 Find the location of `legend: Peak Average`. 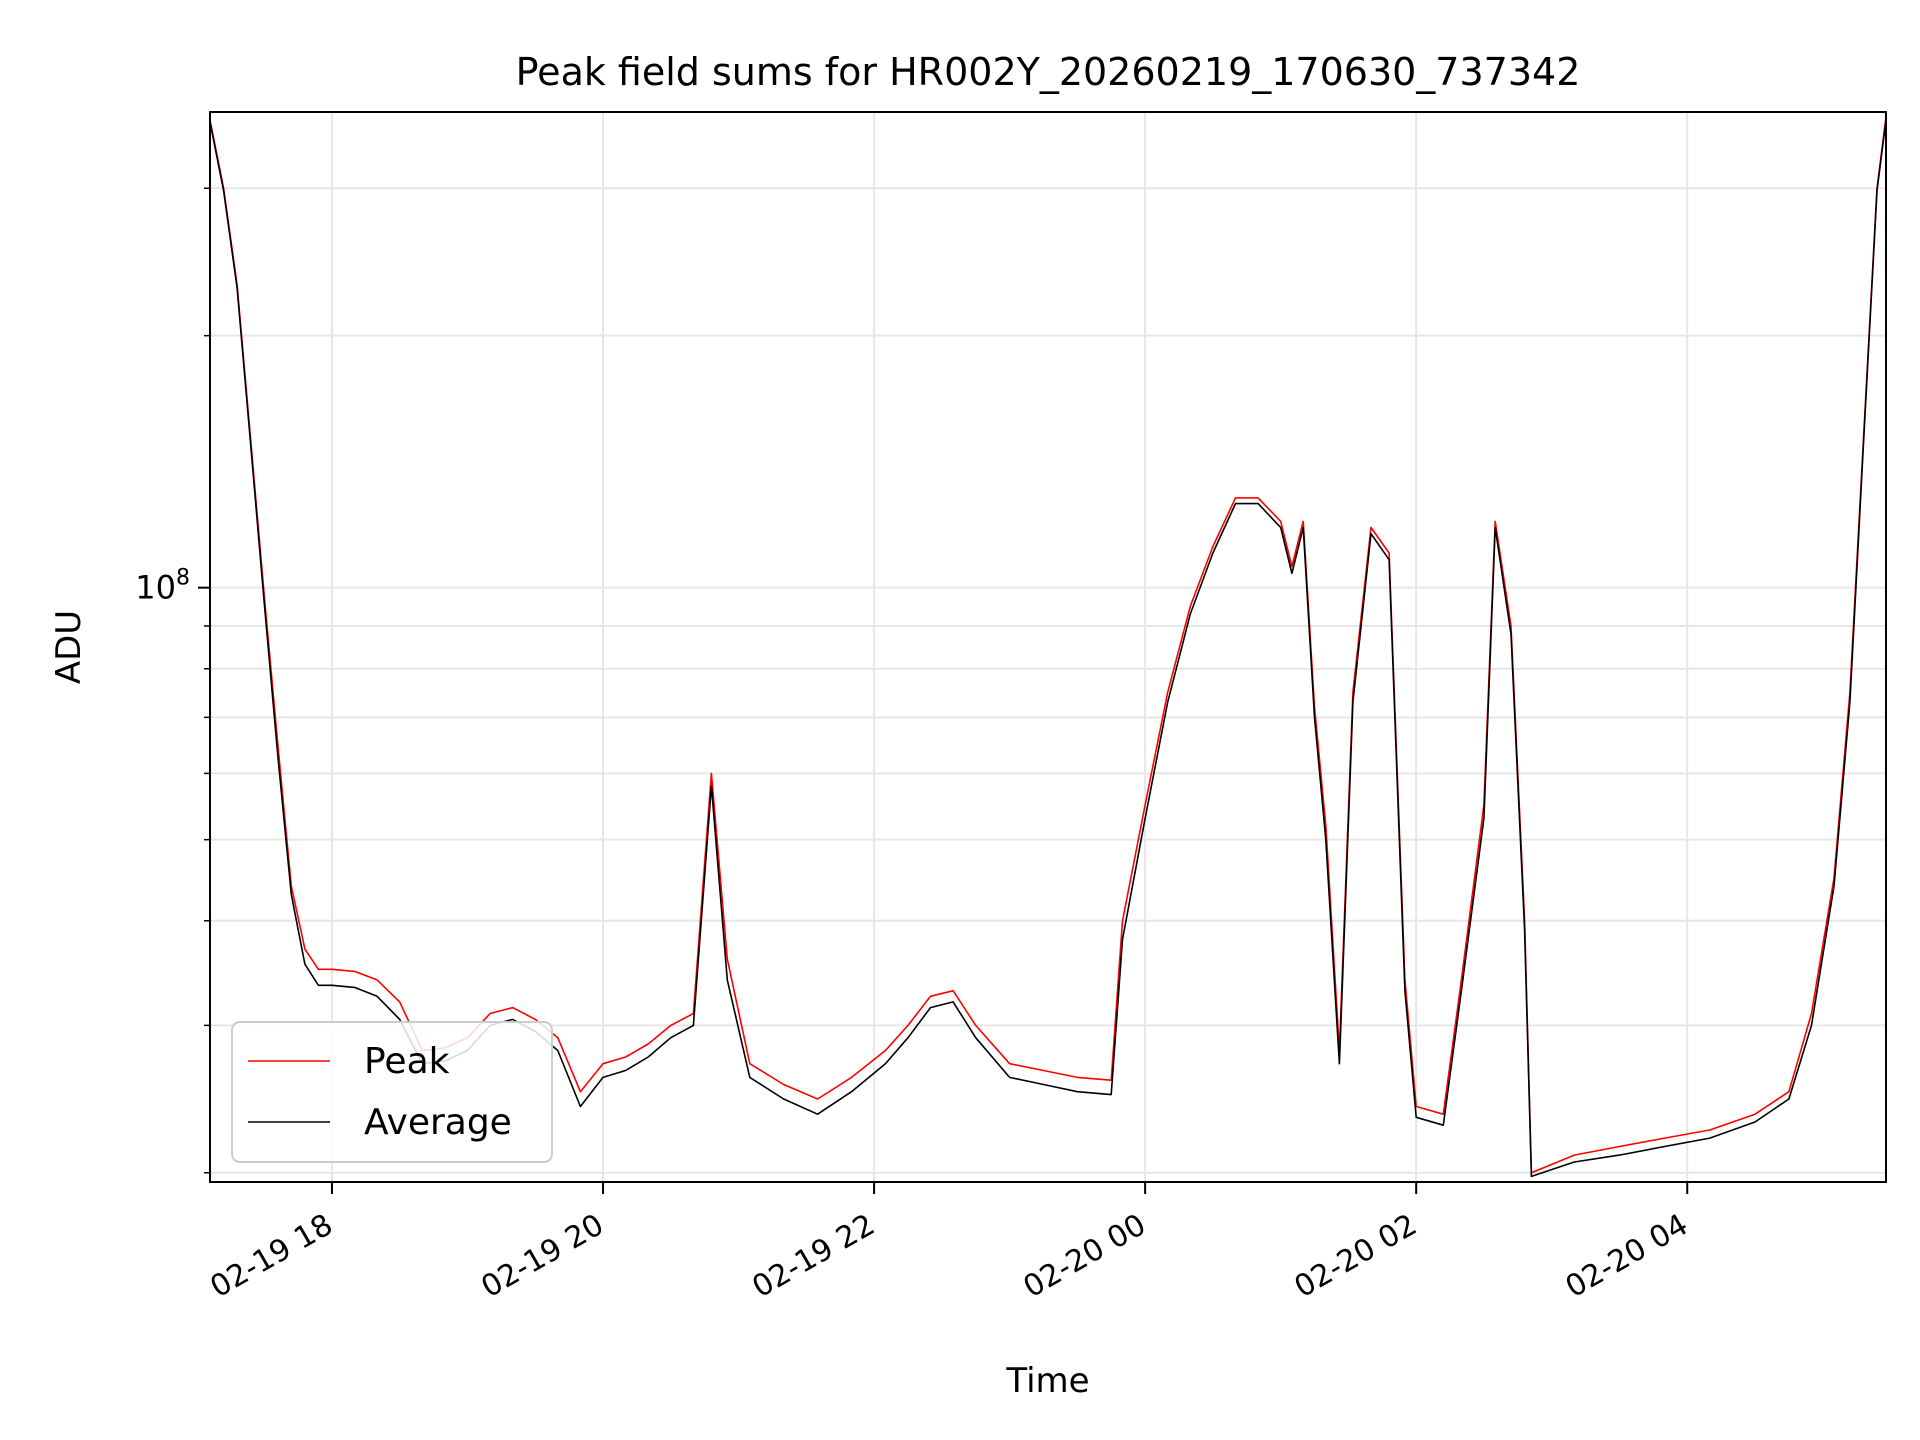

legend: Peak Average is located at coordinates (392, 1092).